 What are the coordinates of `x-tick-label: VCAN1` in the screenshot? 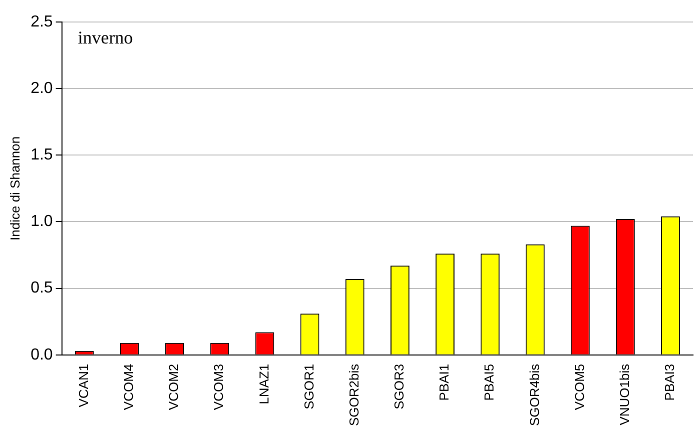 It's located at (83, 386).